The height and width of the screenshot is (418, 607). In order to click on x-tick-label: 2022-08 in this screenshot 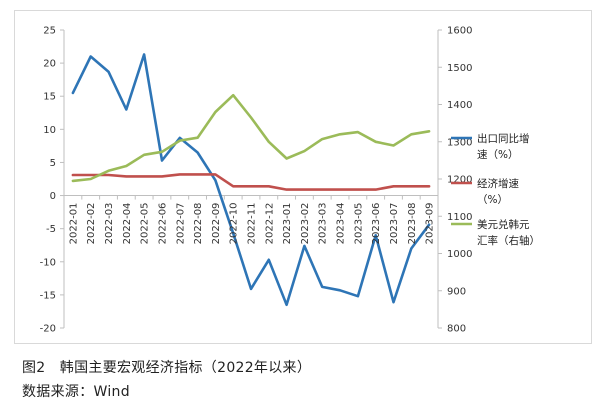, I will do `click(198, 224)`.